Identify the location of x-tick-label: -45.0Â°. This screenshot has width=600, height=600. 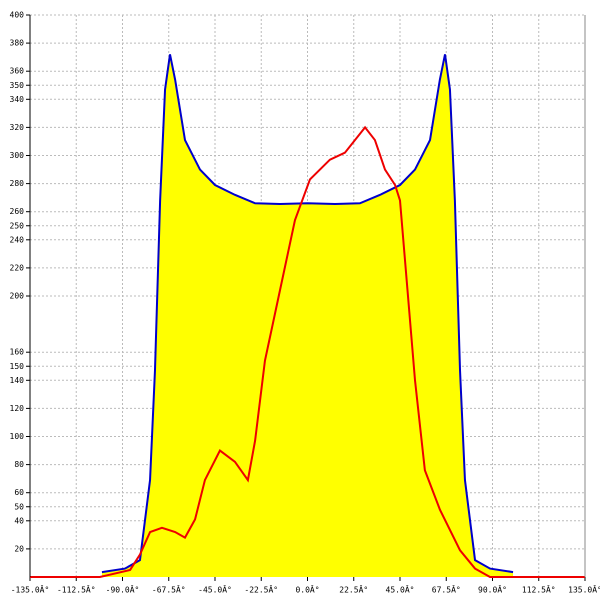
(215, 589).